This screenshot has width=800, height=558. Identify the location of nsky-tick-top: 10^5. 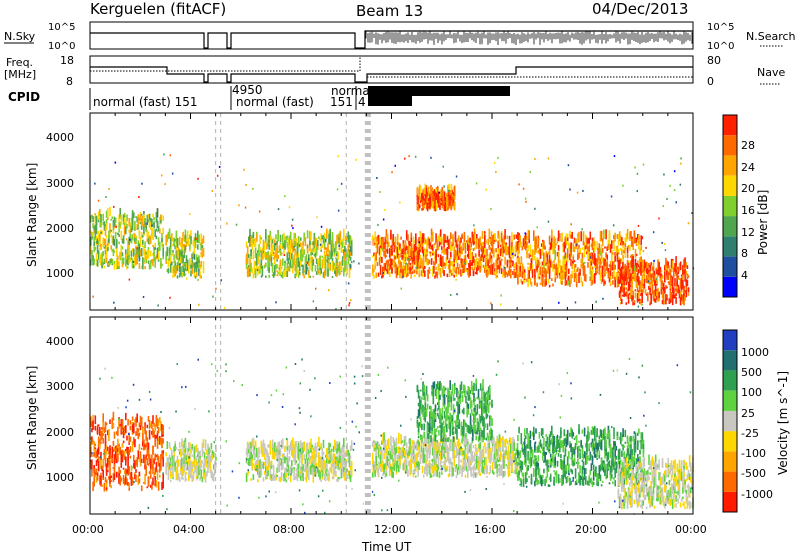
(61, 27).